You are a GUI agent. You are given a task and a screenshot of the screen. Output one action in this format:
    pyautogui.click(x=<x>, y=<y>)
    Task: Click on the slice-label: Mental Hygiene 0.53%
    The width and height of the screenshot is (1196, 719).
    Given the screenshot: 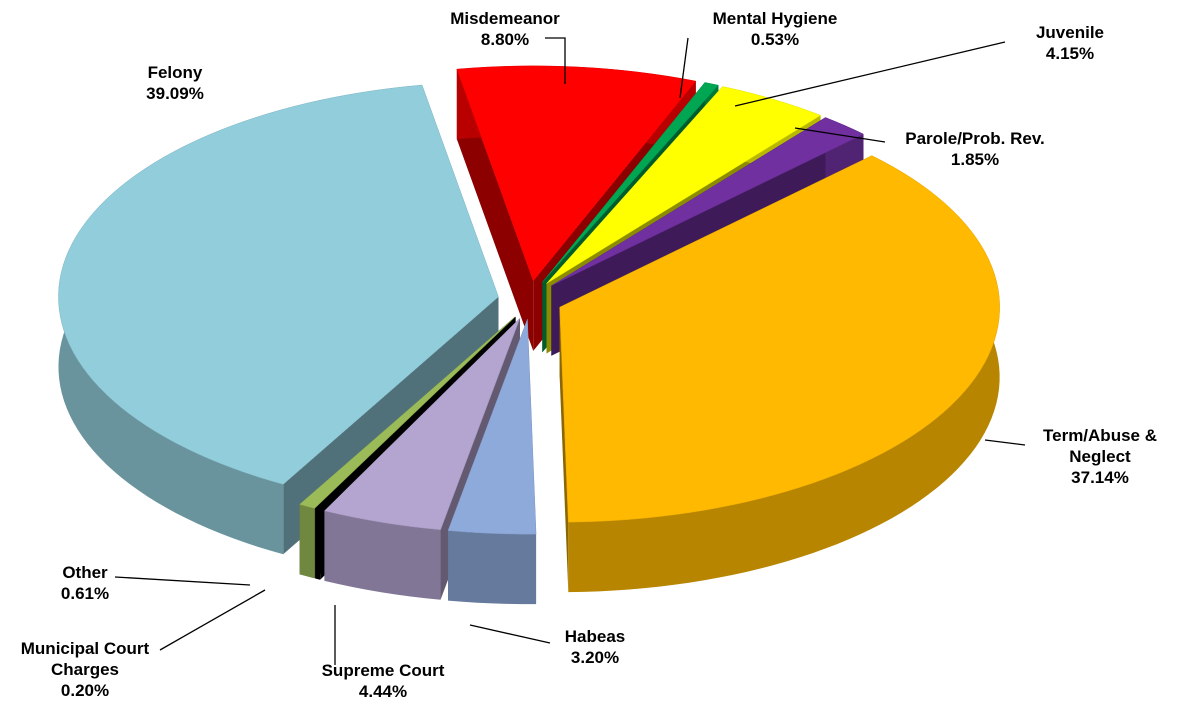 What is the action you would take?
    pyautogui.click(x=775, y=29)
    